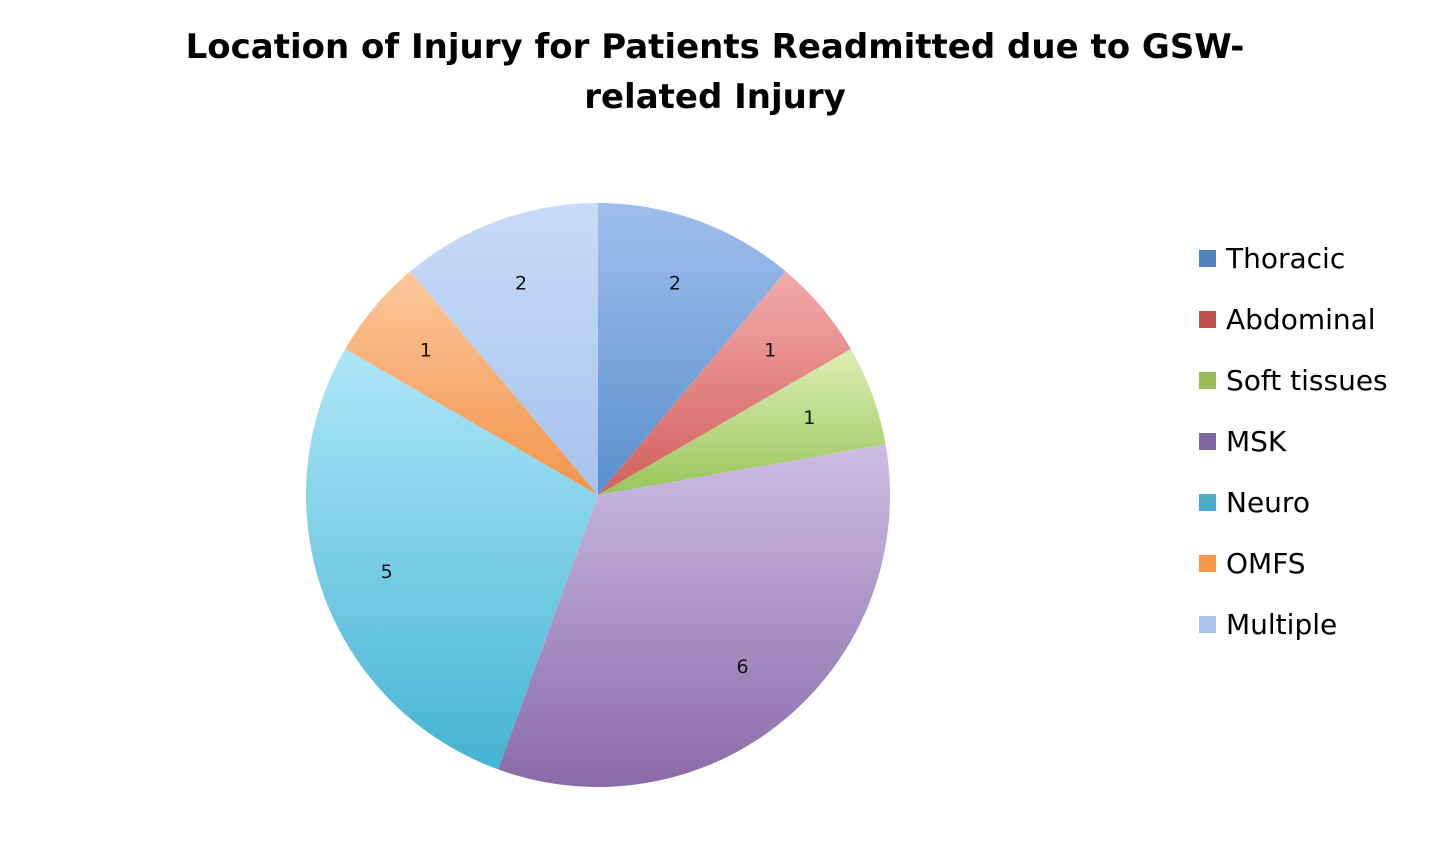  I want to click on legend-label: MSK, so click(1256, 441).